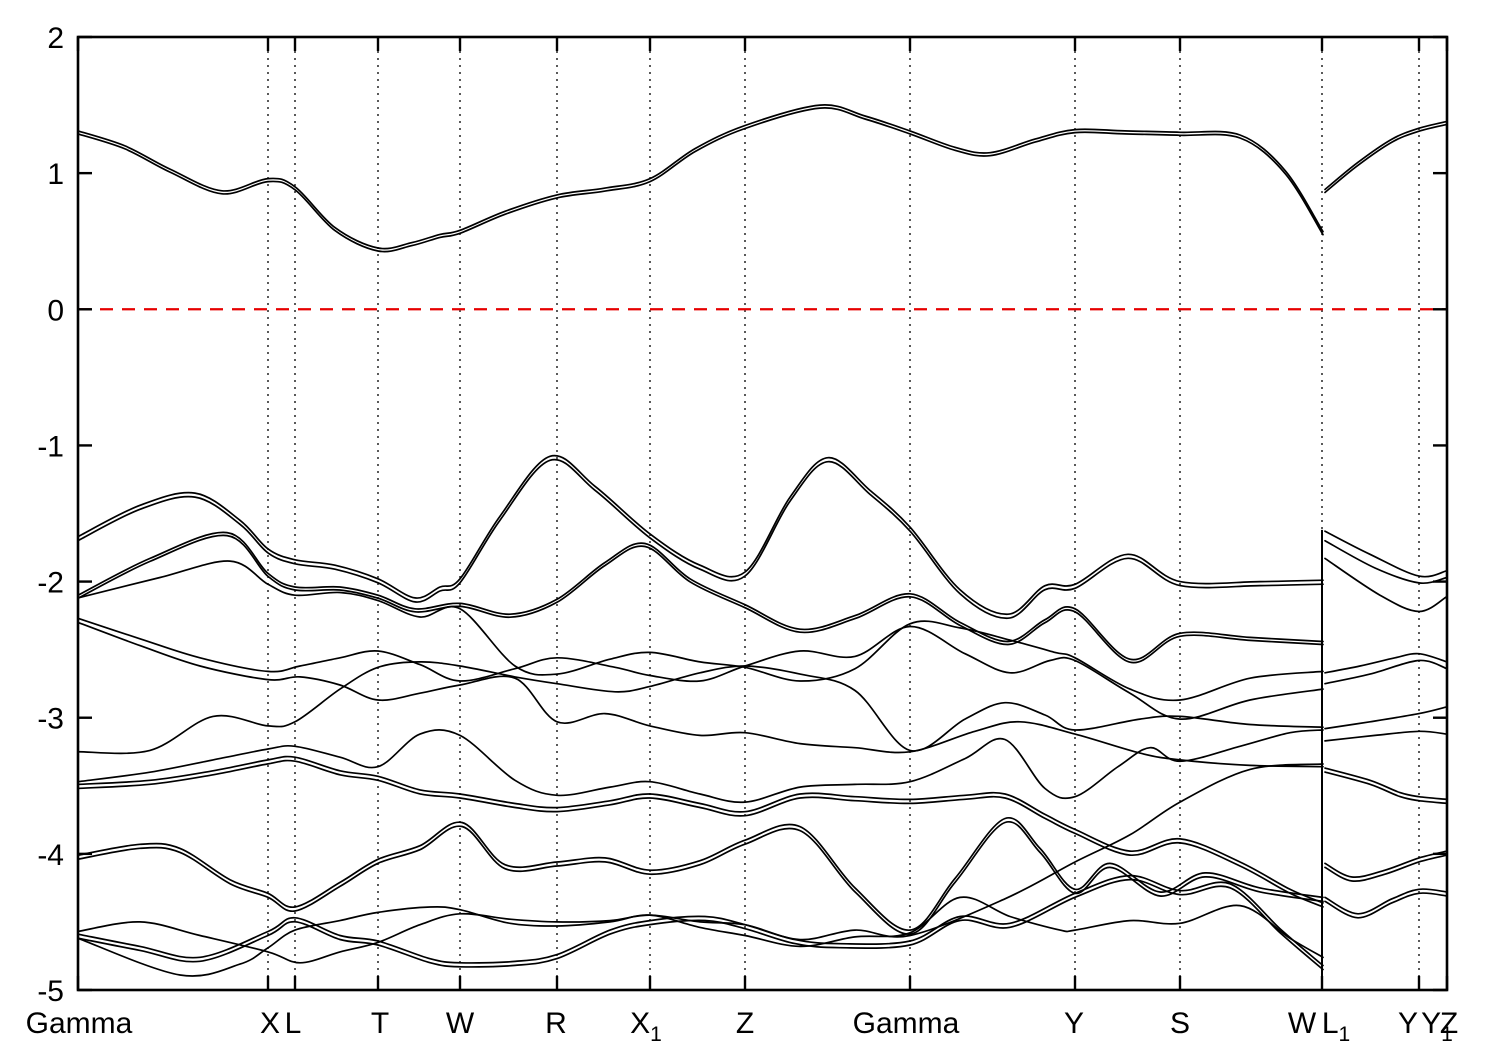  I want to click on y-axis-label: 1, so click(55, 174).